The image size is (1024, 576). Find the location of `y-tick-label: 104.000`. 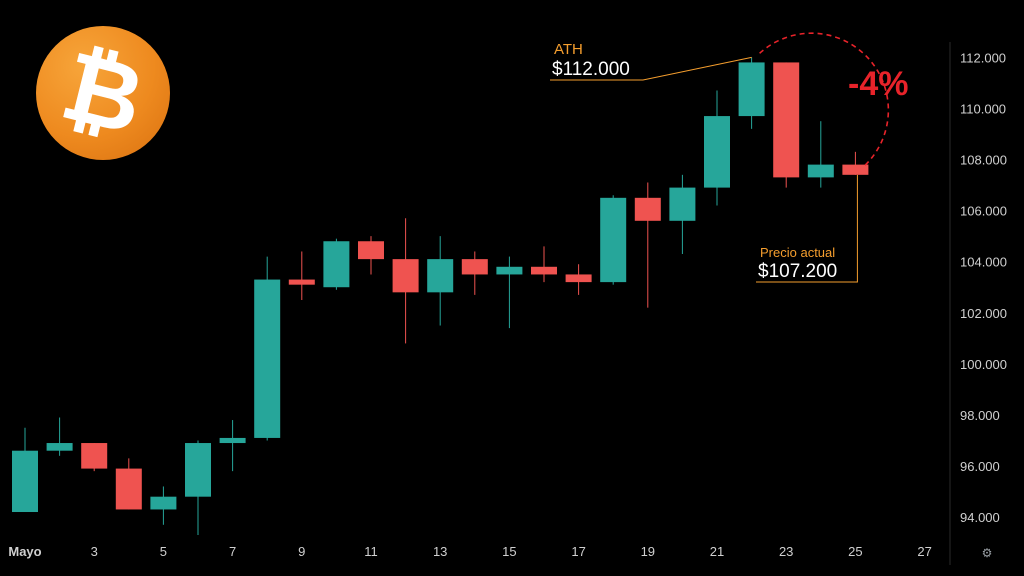

y-tick-label: 104.000 is located at coordinates (983, 262).